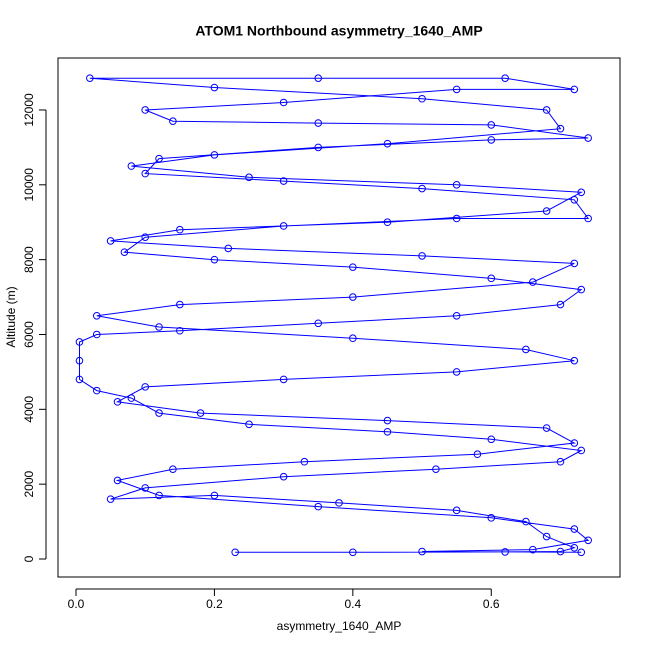 Image resolution: width=650 pixels, height=655 pixels. I want to click on y-tick-label: 10000, so click(29, 185).